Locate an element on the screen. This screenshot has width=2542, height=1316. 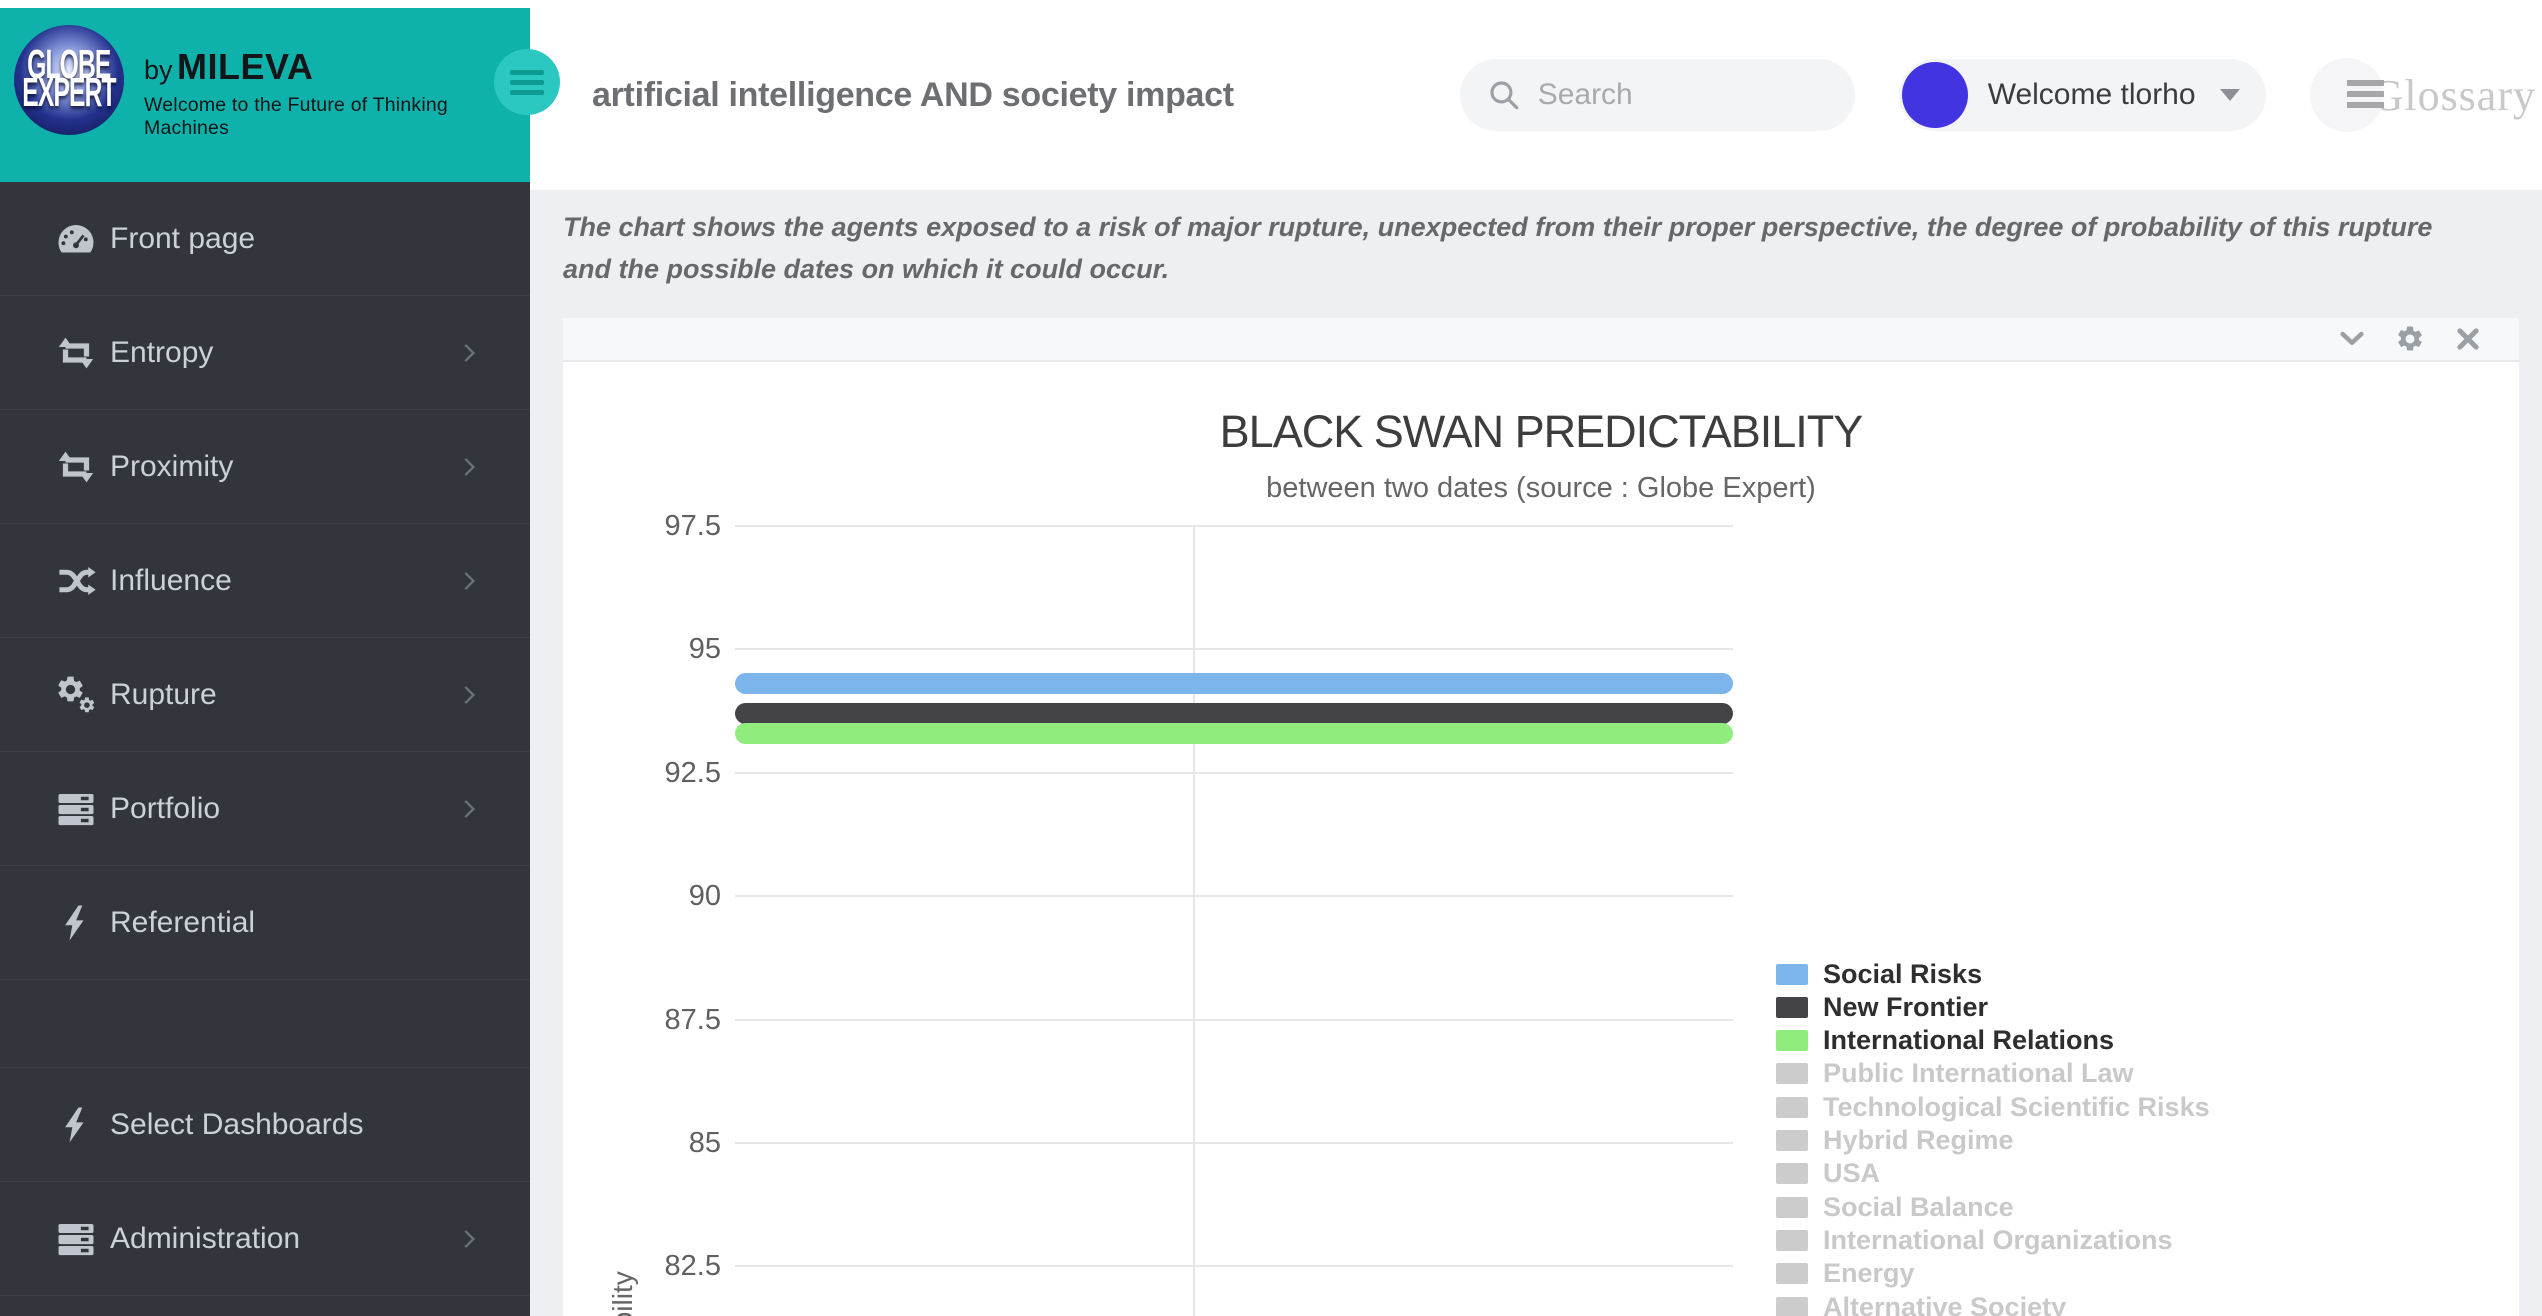
glossary-circle is located at coordinates (2346, 95).